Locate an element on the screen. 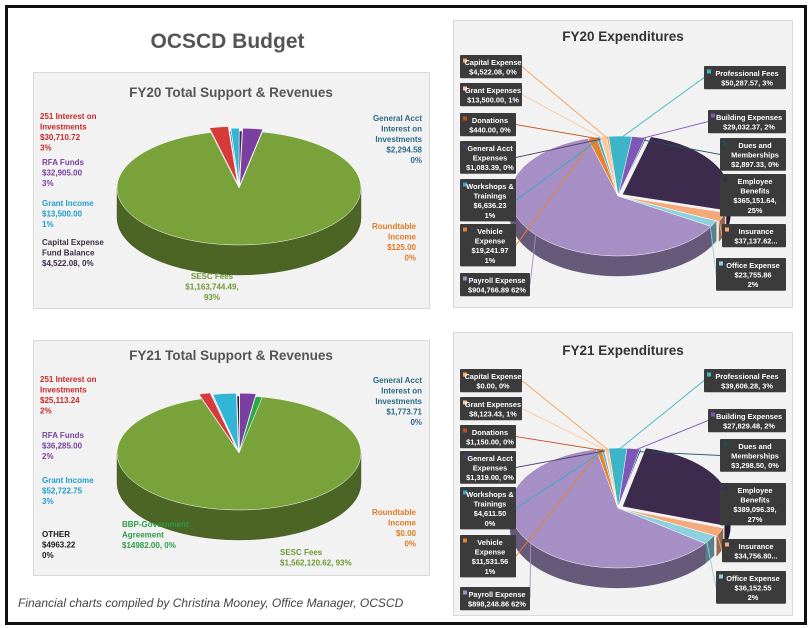 The height and width of the screenshot is (628, 812). page-title: OCSCD Budget is located at coordinates (227, 41).